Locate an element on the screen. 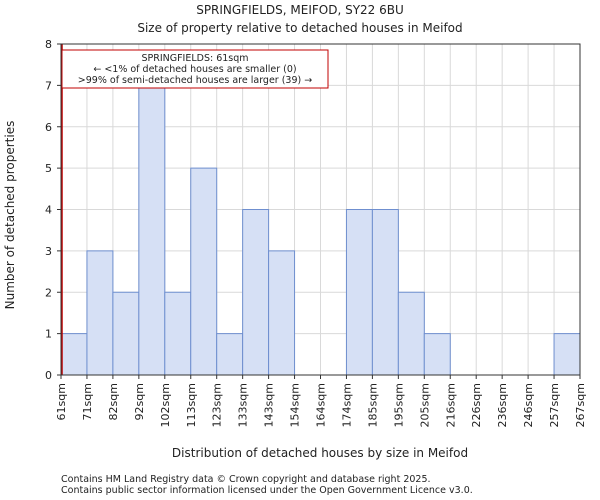  x-tick-label-257sqm: 257sqm is located at coordinates (554, 405).